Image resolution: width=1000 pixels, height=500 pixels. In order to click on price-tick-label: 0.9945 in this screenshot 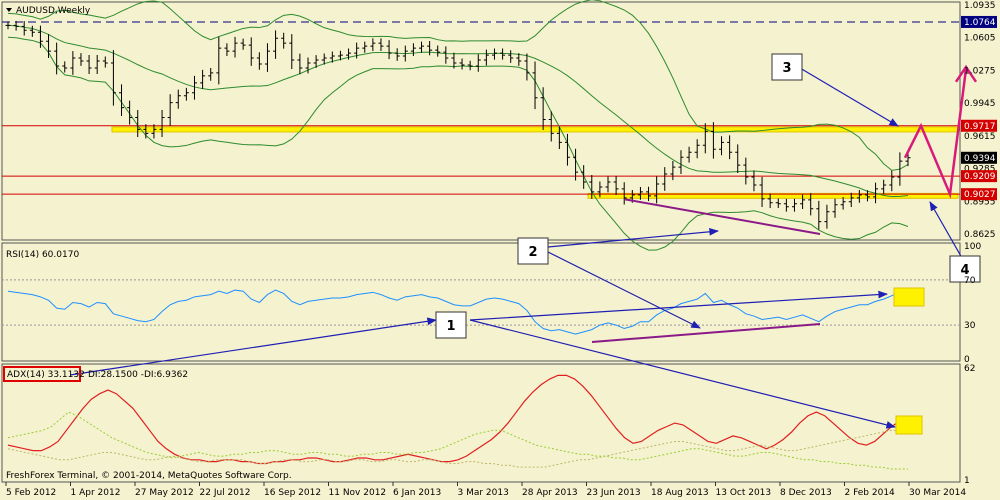, I will do `click(980, 104)`.